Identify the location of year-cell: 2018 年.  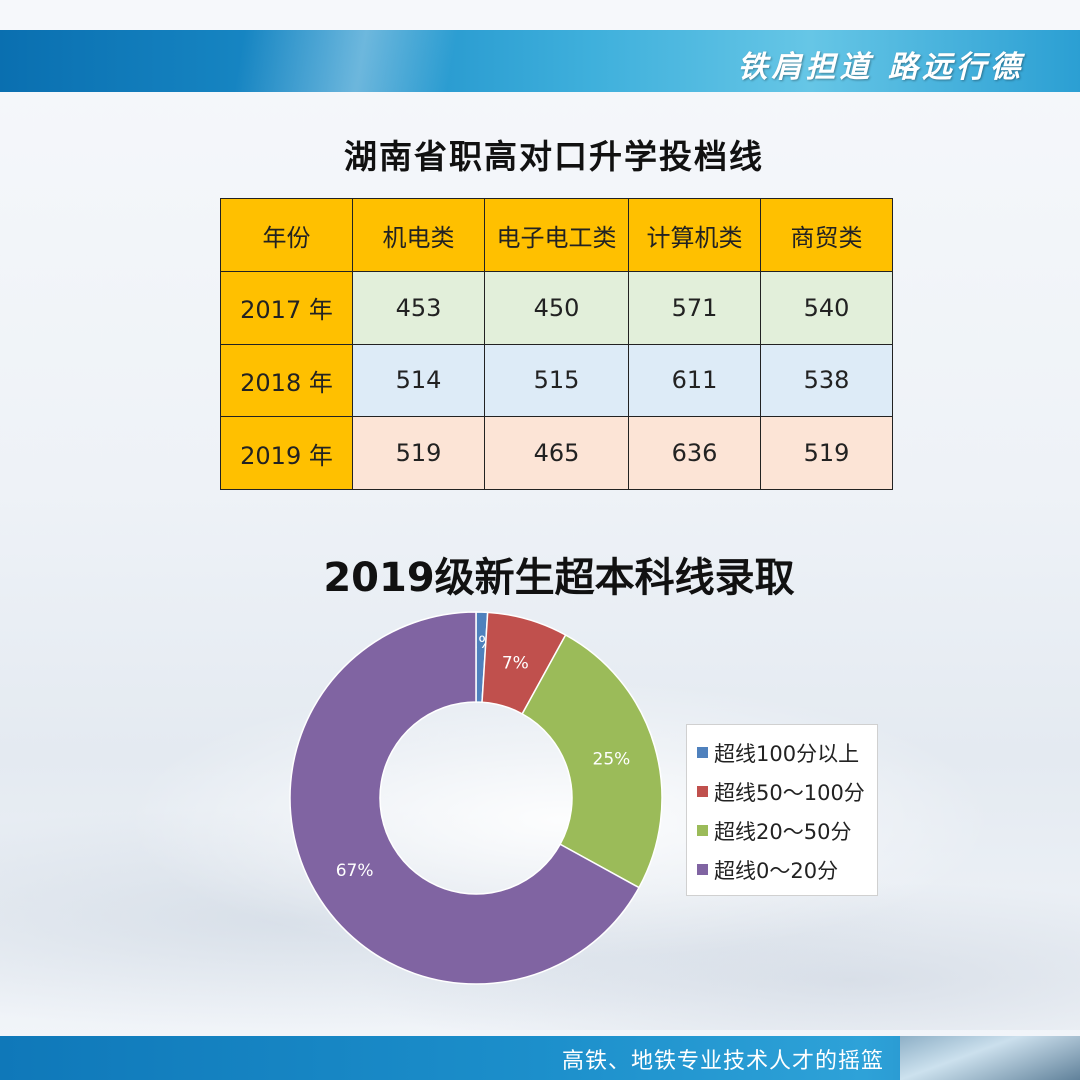
(286, 380).